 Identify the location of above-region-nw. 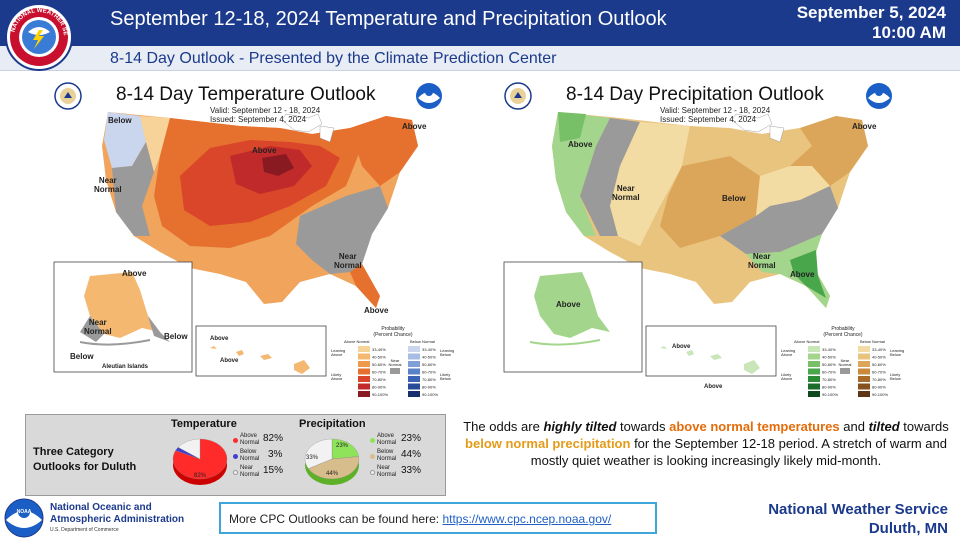
(581, 174).